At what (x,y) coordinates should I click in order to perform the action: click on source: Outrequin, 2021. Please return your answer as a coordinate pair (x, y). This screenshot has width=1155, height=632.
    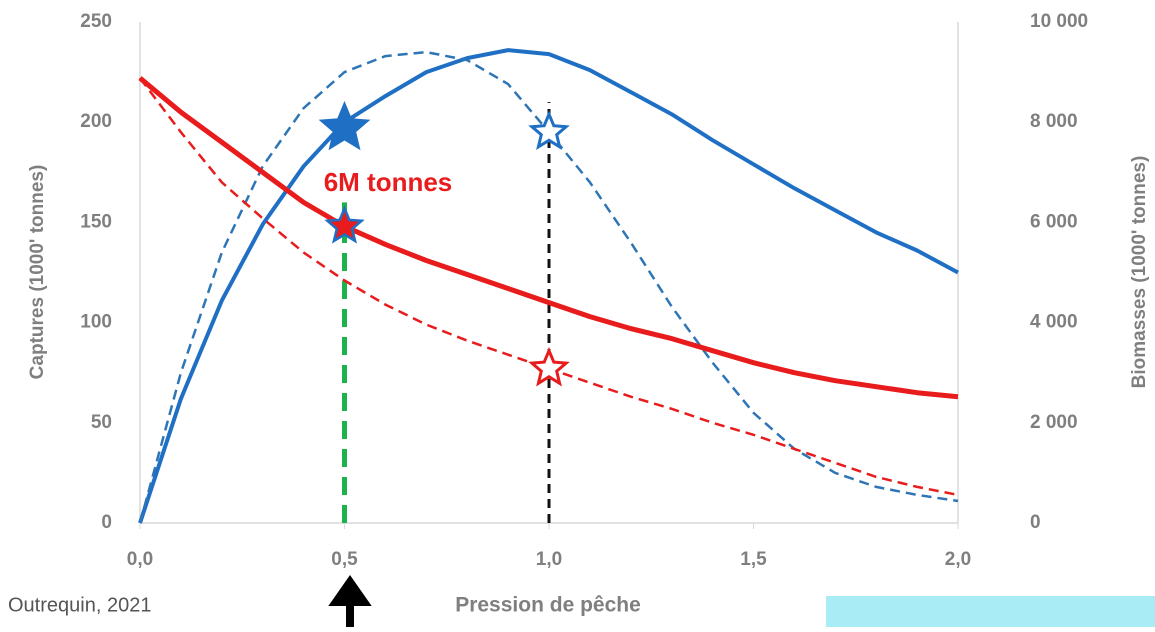
    Looking at the image, I should click on (79, 605).